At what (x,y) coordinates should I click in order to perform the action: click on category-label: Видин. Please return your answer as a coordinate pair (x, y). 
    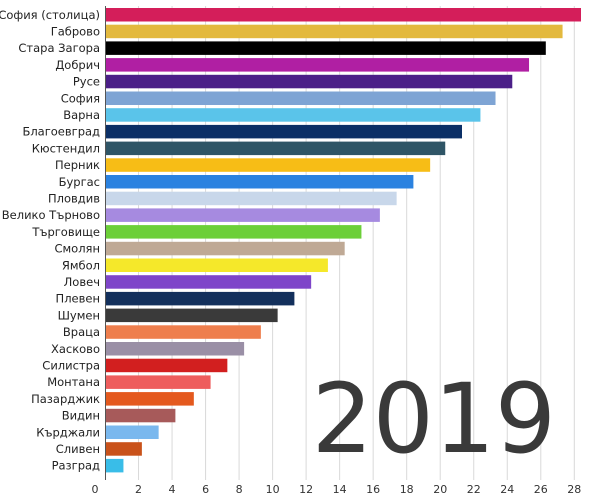
    Looking at the image, I should click on (81, 416).